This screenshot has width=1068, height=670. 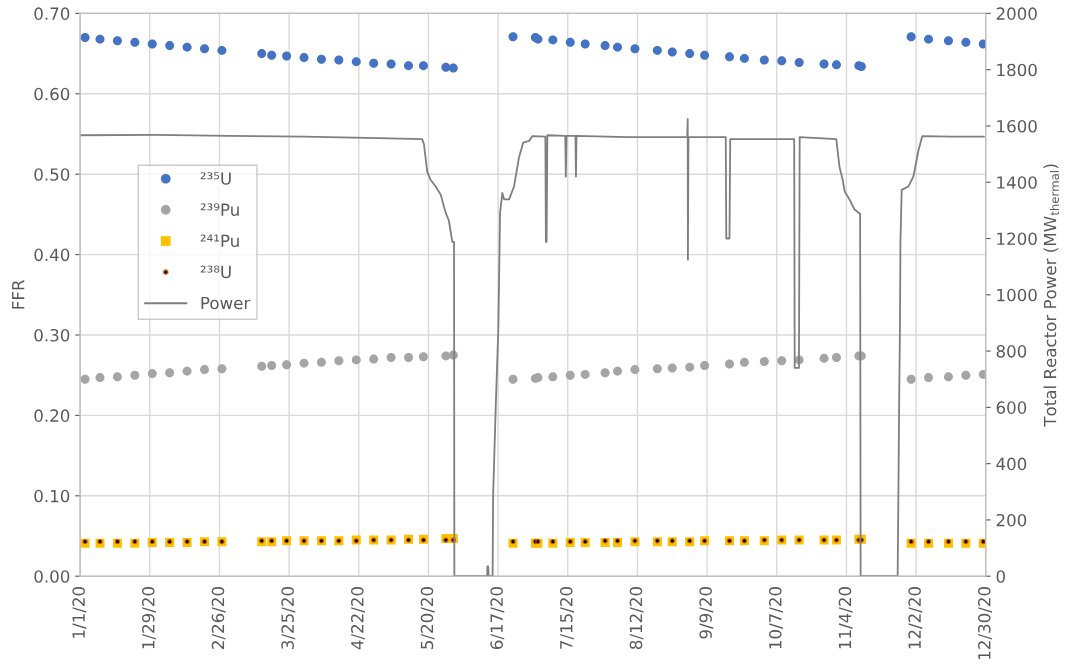 What do you see at coordinates (1017, 295) in the screenshot?
I see `y2-tick-label: 1000` at bounding box center [1017, 295].